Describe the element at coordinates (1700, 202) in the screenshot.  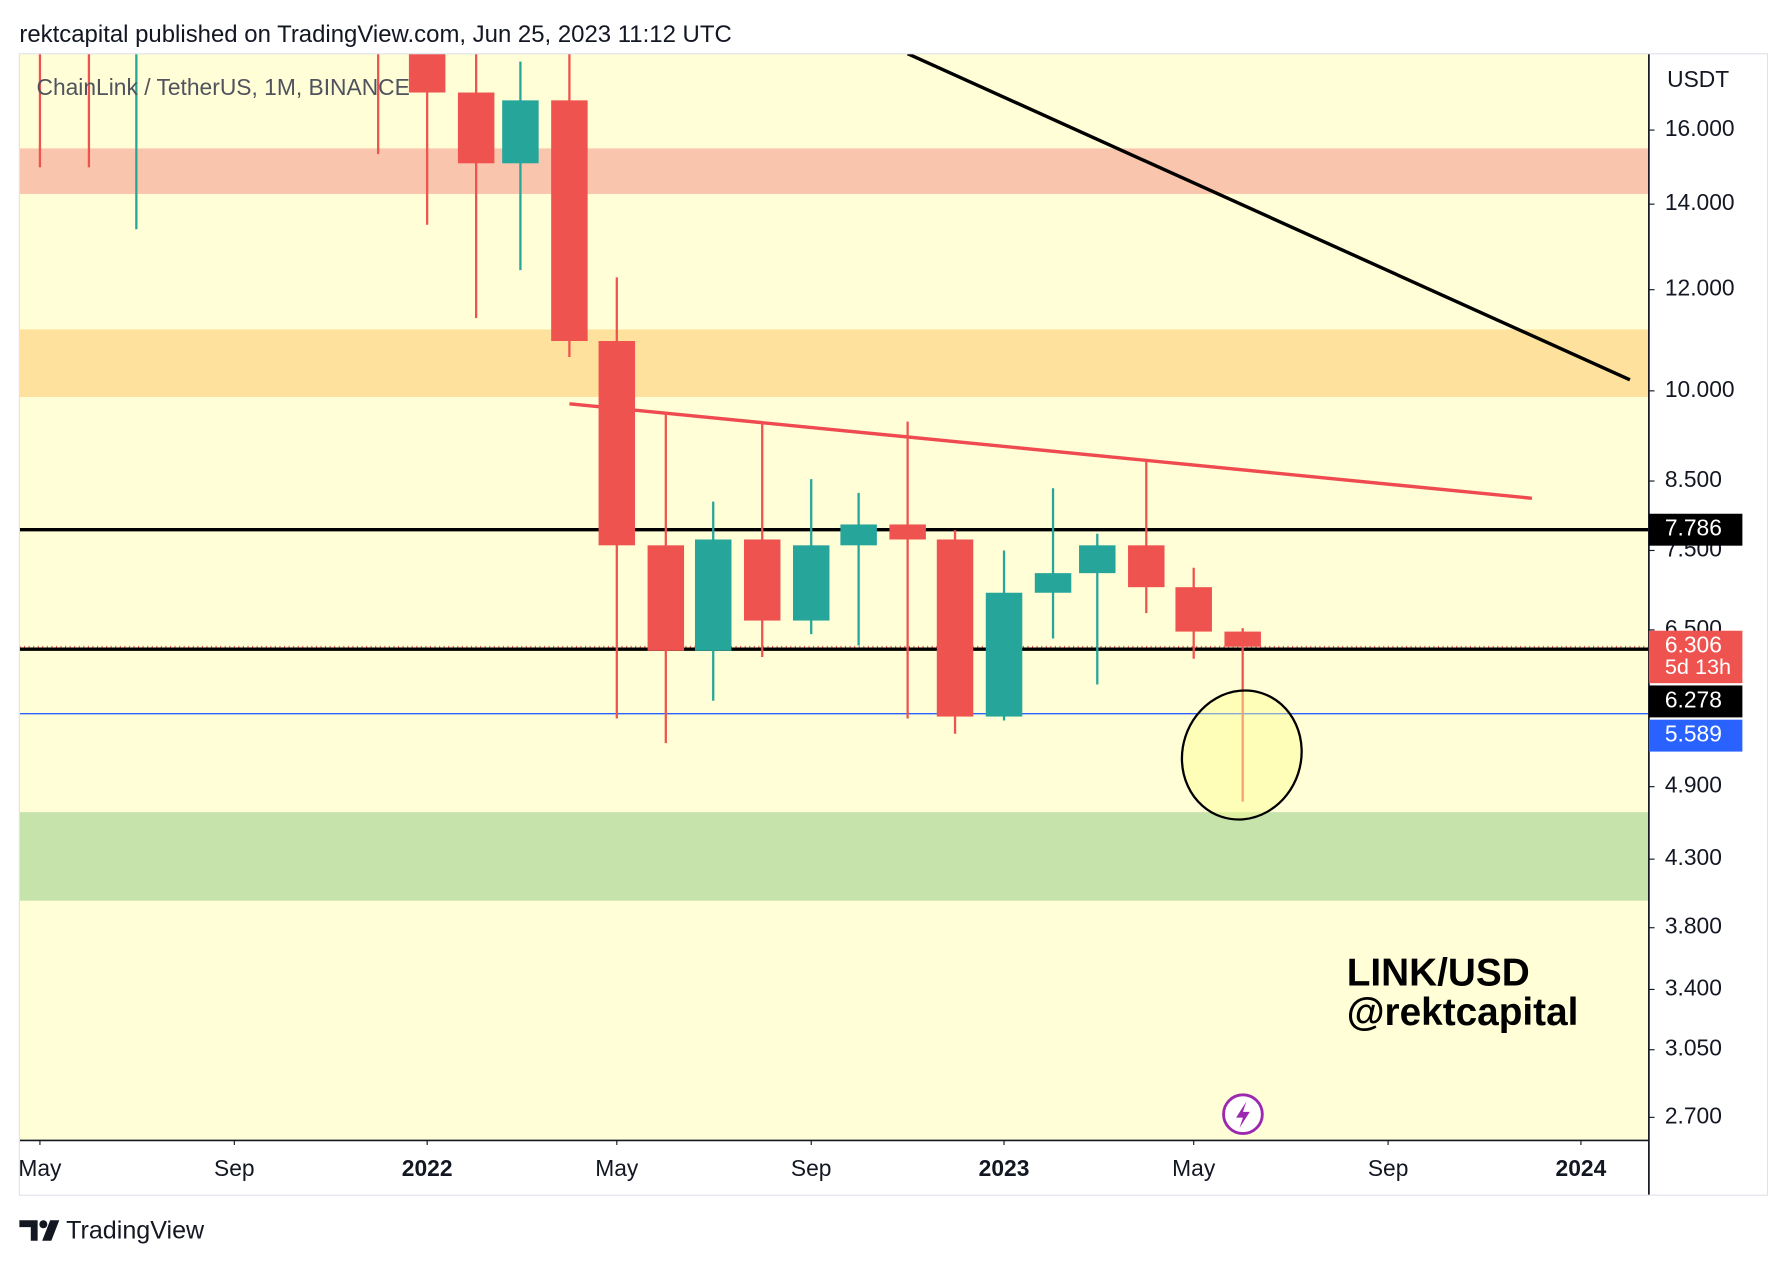
I see `y-tick-label: 14.000` at that location.